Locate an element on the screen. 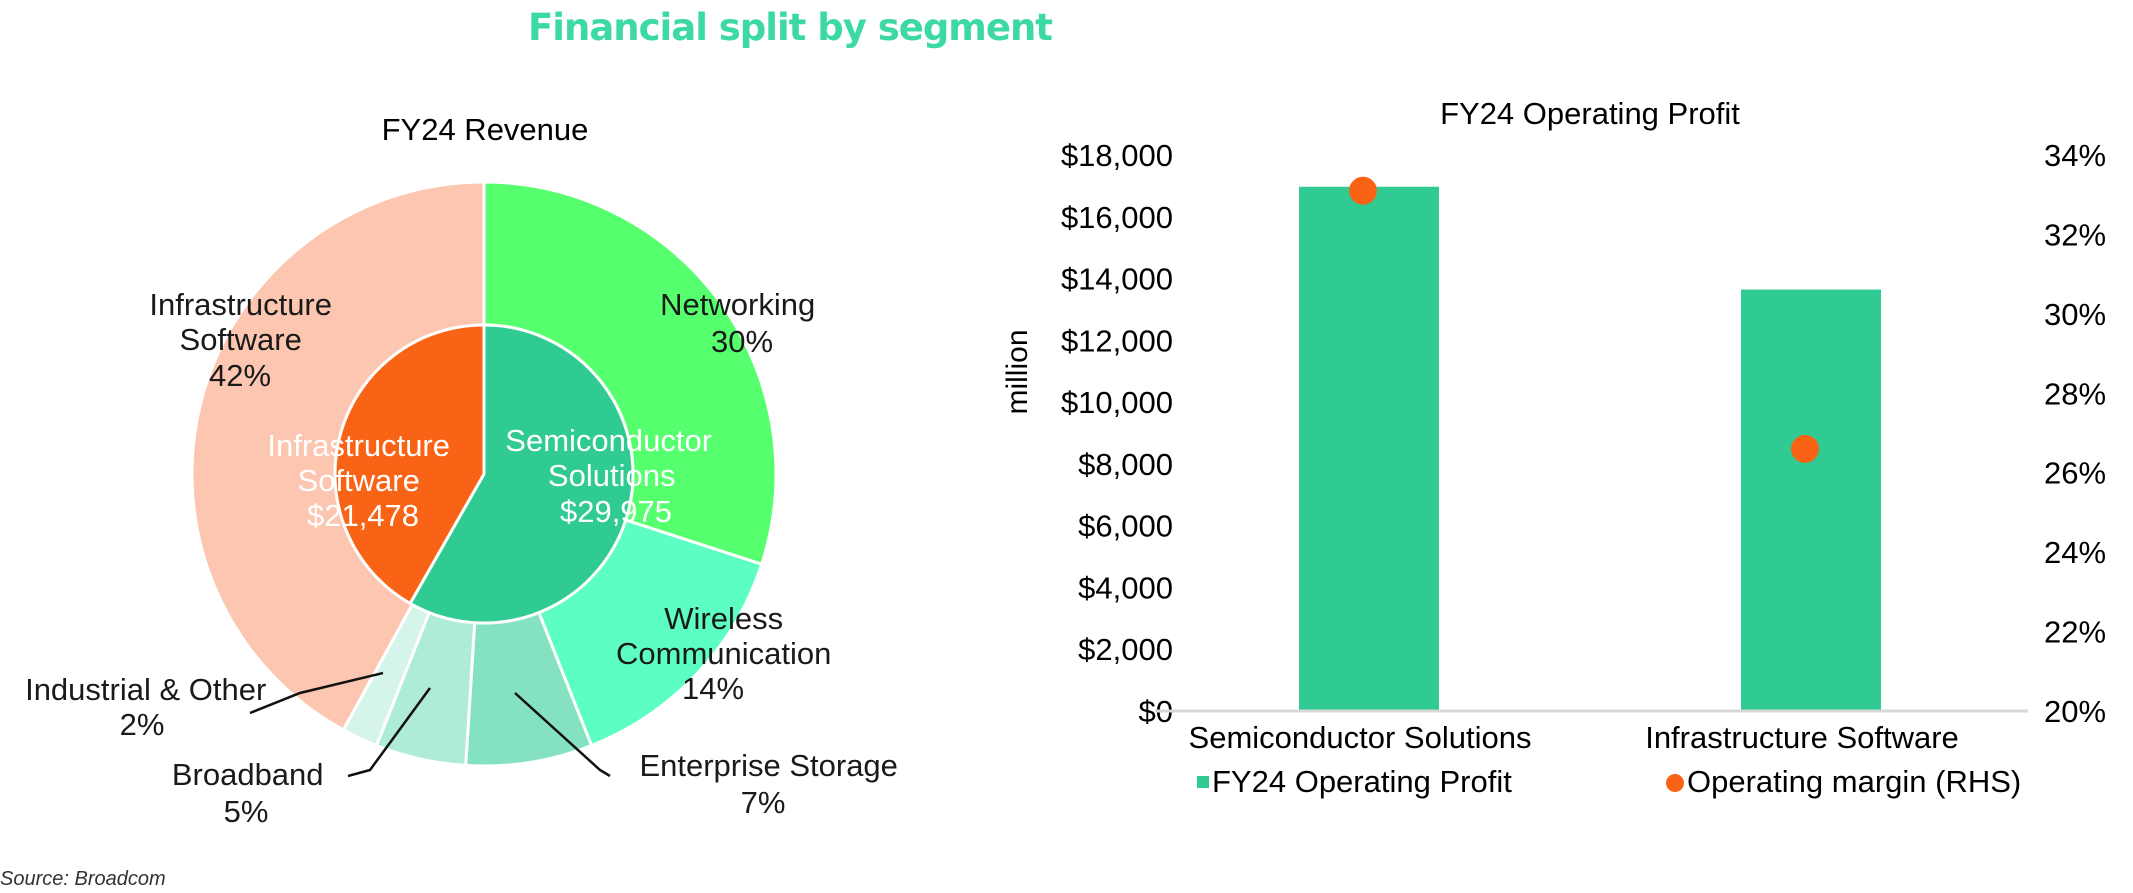 Image resolution: width=2133 pixels, height=893 pixels. legend-label-operating-margin: Operating margin (RHS) is located at coordinates (1854, 781).